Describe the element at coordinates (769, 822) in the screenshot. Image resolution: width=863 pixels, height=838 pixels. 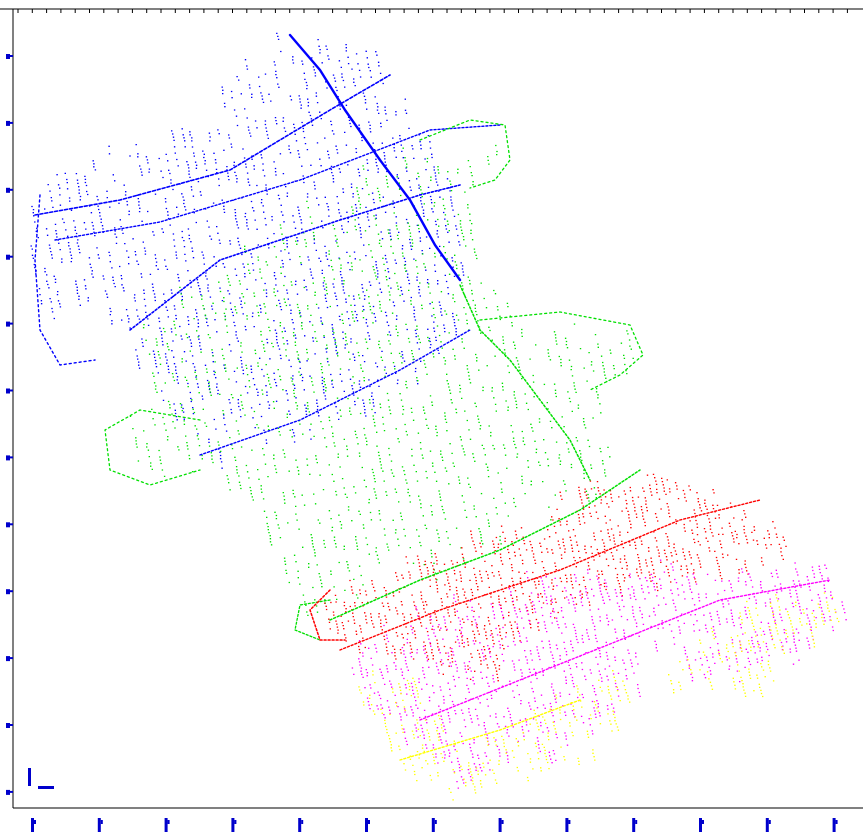
I see `bottom-tick-notch` at that location.